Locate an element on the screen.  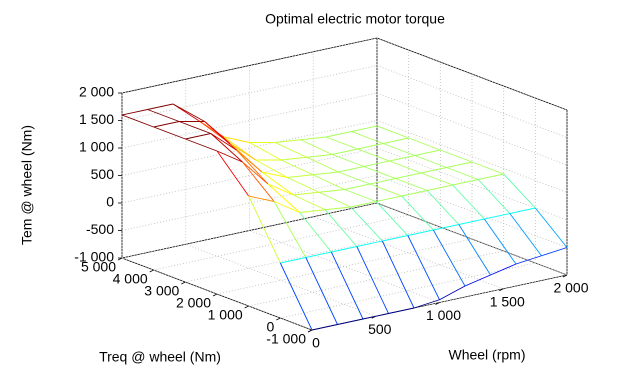
z-tick-label: 2 000 is located at coordinates (96, 92).